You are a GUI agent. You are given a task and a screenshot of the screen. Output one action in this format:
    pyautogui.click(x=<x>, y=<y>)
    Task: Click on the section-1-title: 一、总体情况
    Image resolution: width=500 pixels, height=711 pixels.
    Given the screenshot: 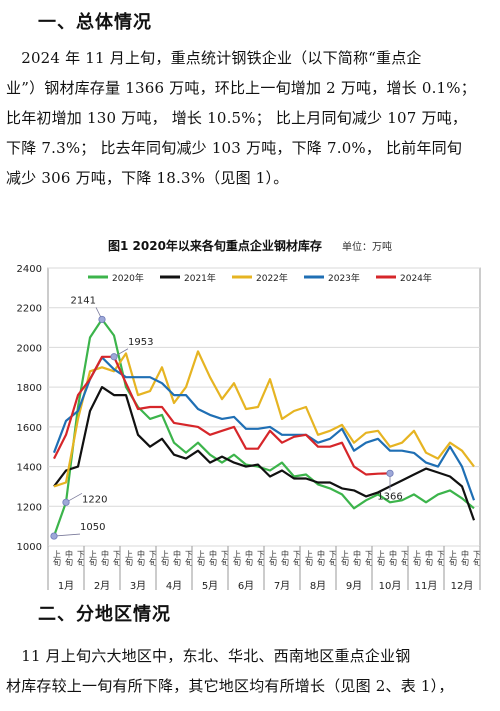 What is the action you would take?
    pyautogui.click(x=95, y=22)
    